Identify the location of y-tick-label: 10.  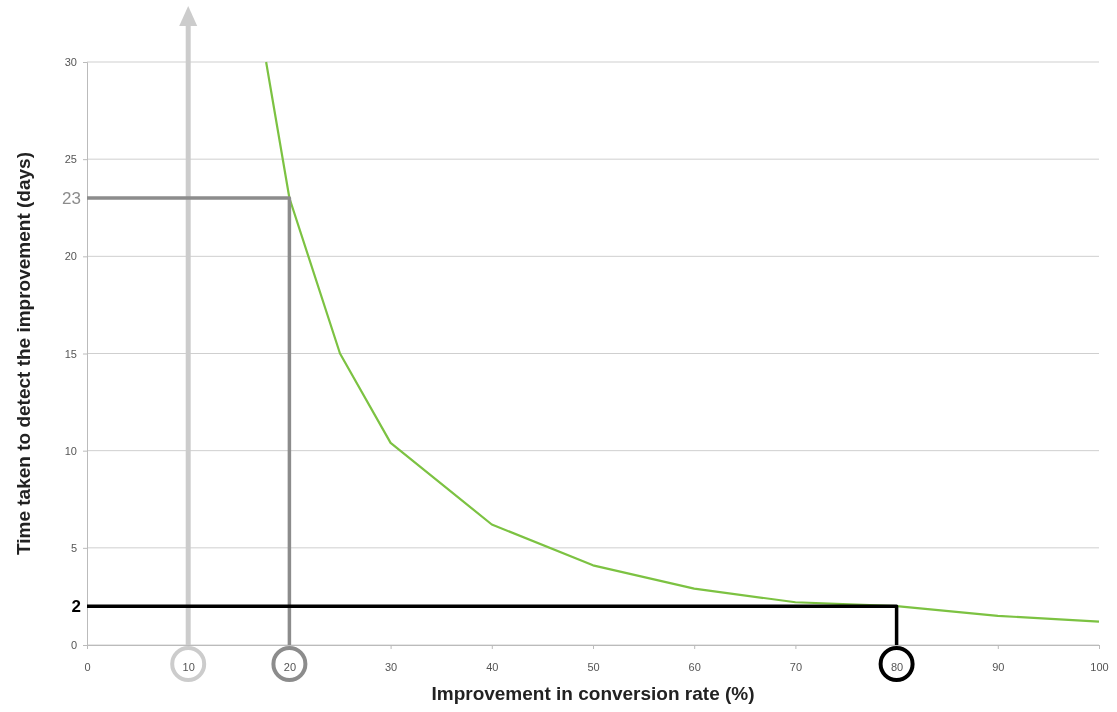
(70, 450).